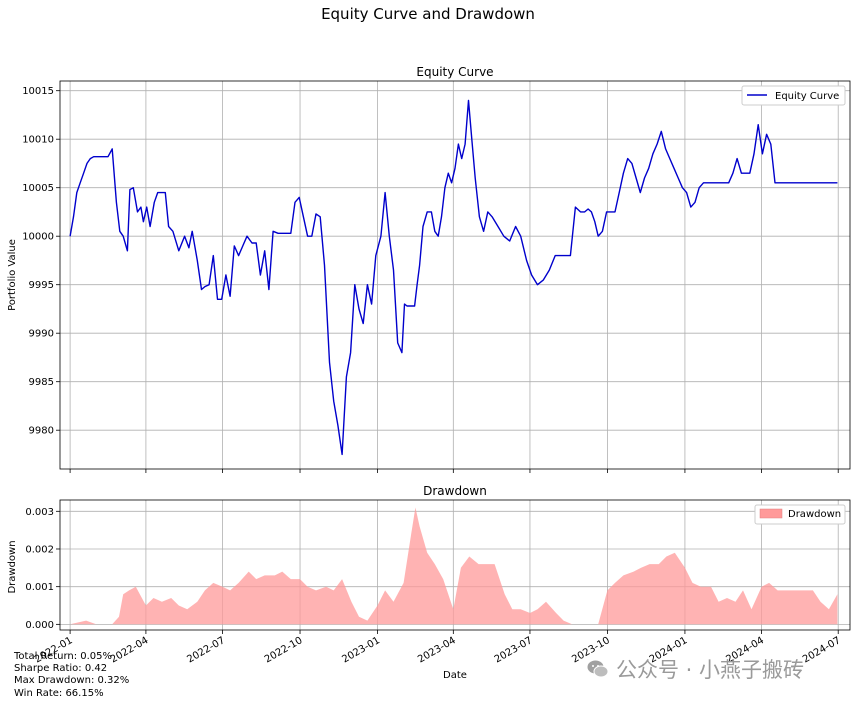  What do you see at coordinates (454, 471) in the screenshot?
I see `equity-x-ticks` at bounding box center [454, 471].